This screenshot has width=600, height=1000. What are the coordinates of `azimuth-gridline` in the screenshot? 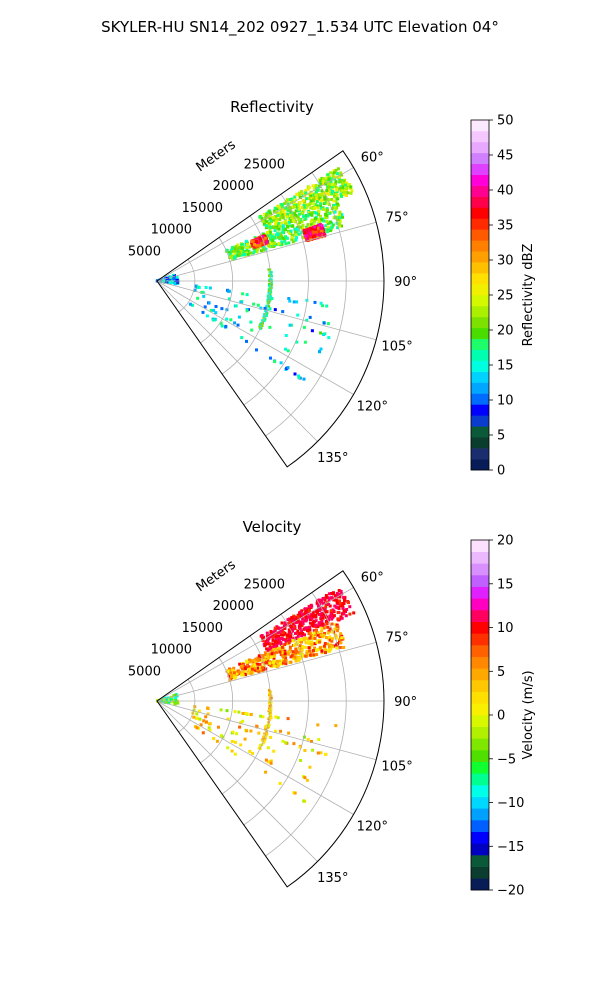 It's located at (255, 757).